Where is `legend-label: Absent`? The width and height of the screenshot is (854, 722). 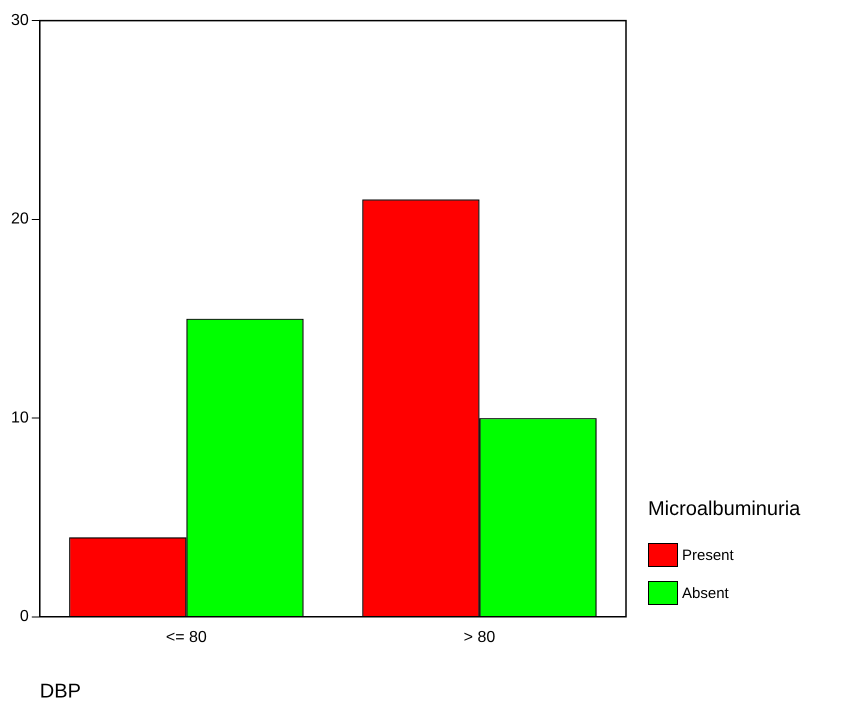 legend-label: Absent is located at coordinates (705, 593).